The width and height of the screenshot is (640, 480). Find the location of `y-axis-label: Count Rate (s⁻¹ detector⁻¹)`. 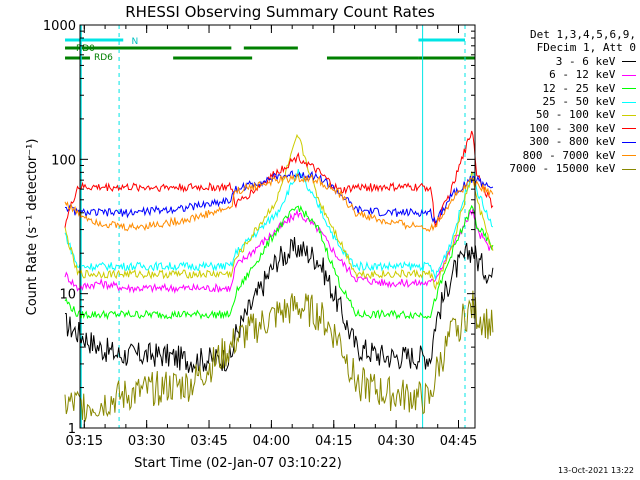

y-axis-label: Count Rate (s⁻¹ detector⁻¹) is located at coordinates (32, 227).